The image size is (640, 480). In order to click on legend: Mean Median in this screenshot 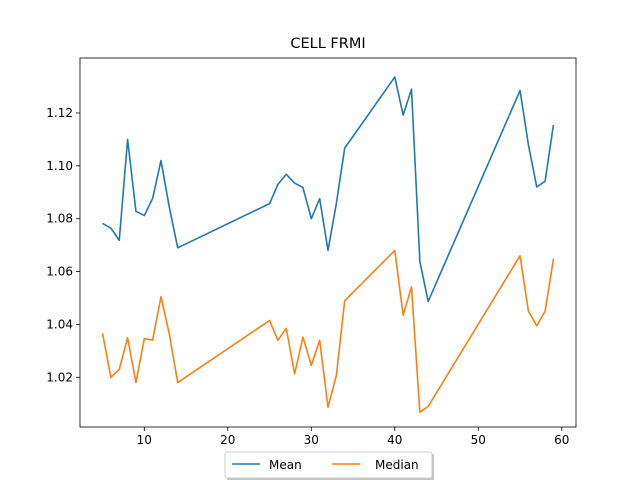, I will do `click(329, 465)`.